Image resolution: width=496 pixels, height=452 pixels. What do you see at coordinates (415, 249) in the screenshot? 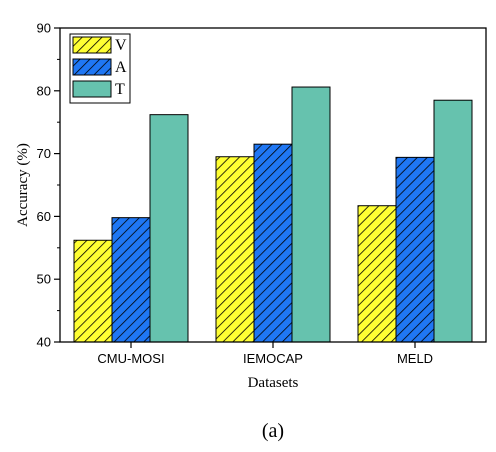
I see `bar-a-meld` at bounding box center [415, 249].